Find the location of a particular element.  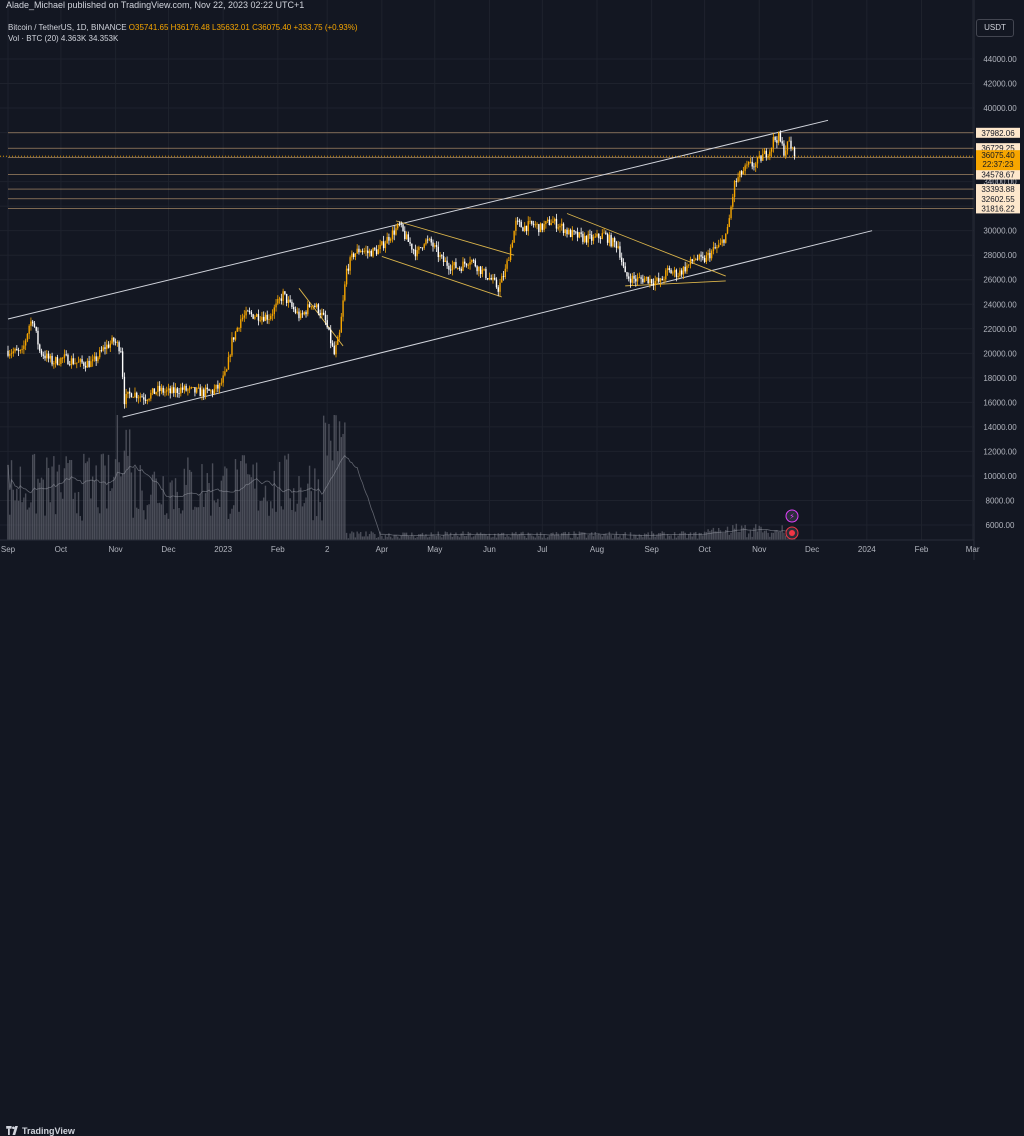

price-tick-label: 34000.00 is located at coordinates (1000, 182).